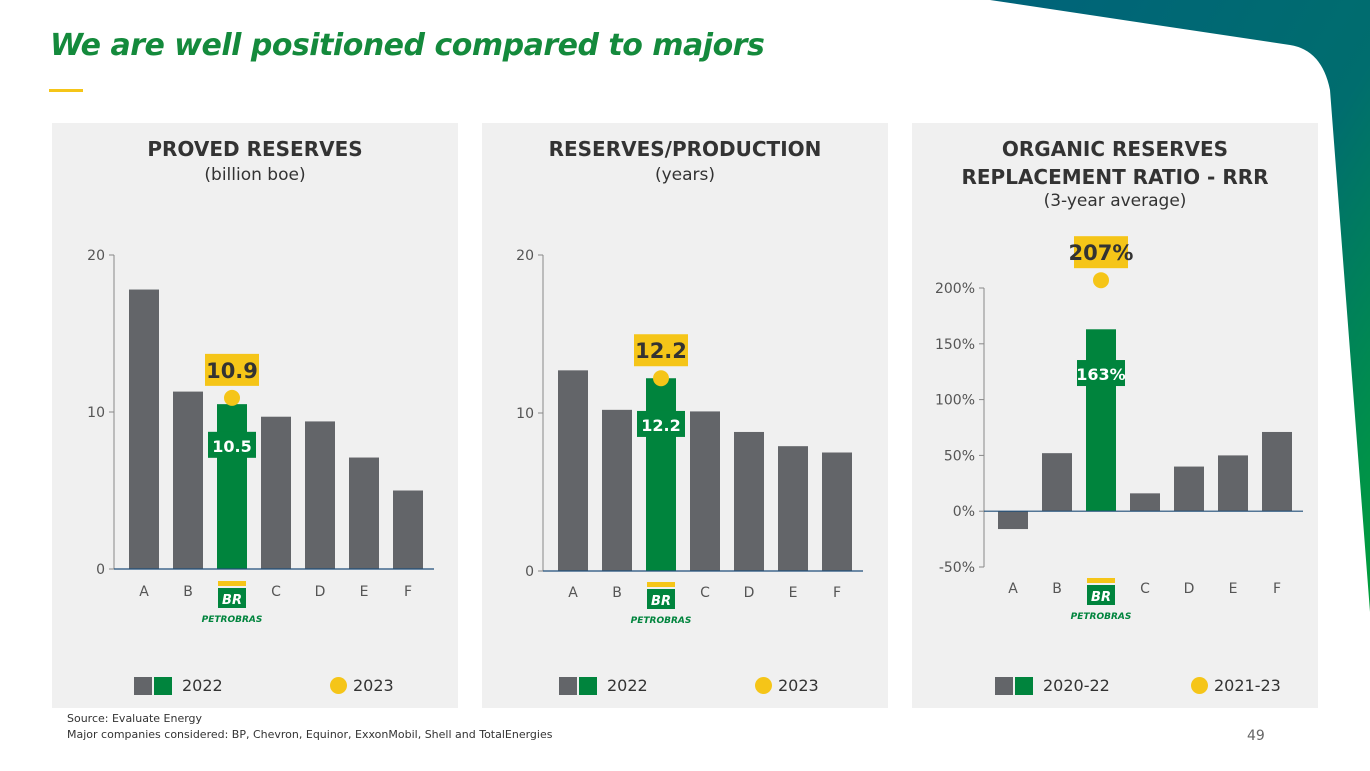 The image size is (1370, 771). Describe the element at coordinates (231, 446) in the screenshot. I see `bar-value-label: 10.5` at that location.